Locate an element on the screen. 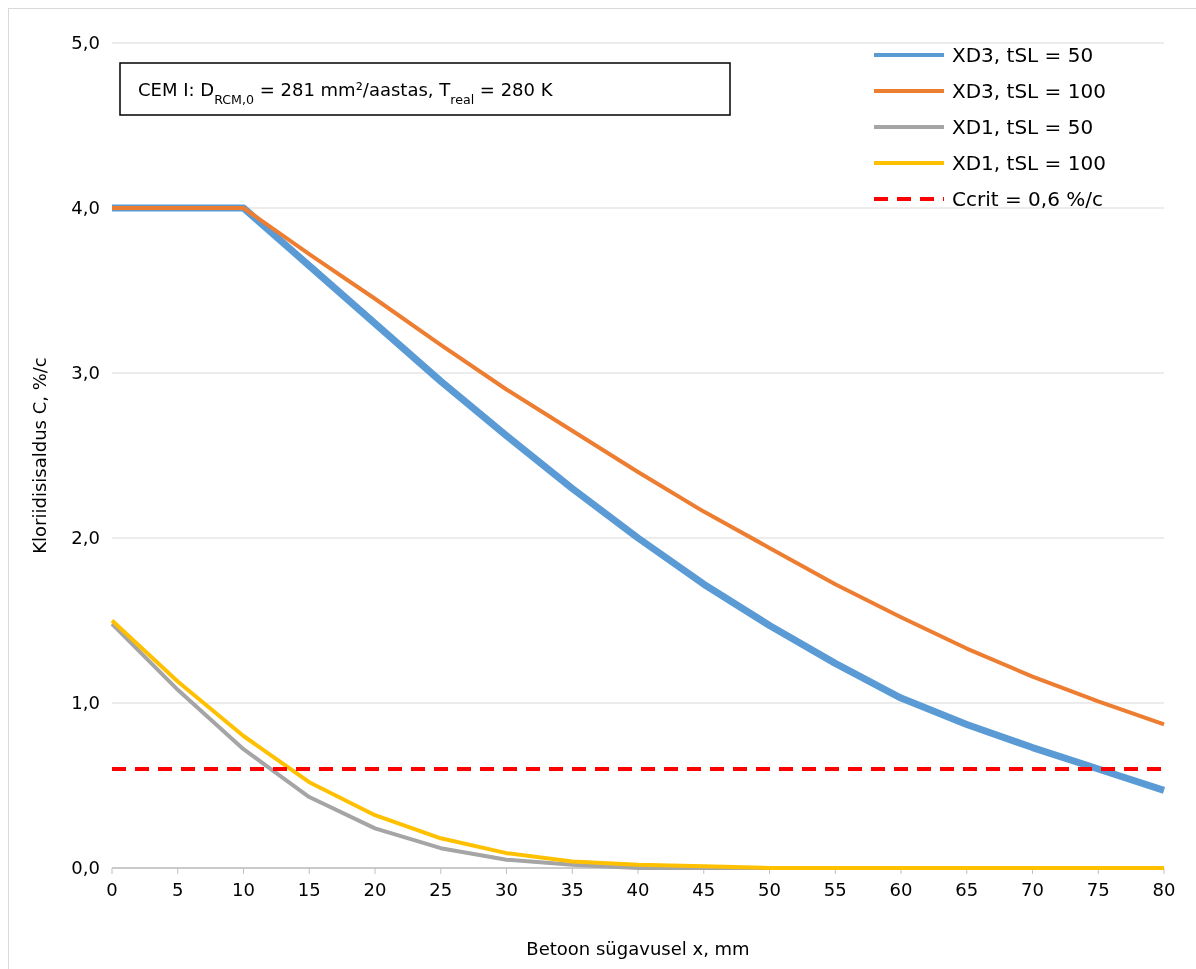 The height and width of the screenshot is (969, 1196). x-tick-label: 5 is located at coordinates (178, 889).